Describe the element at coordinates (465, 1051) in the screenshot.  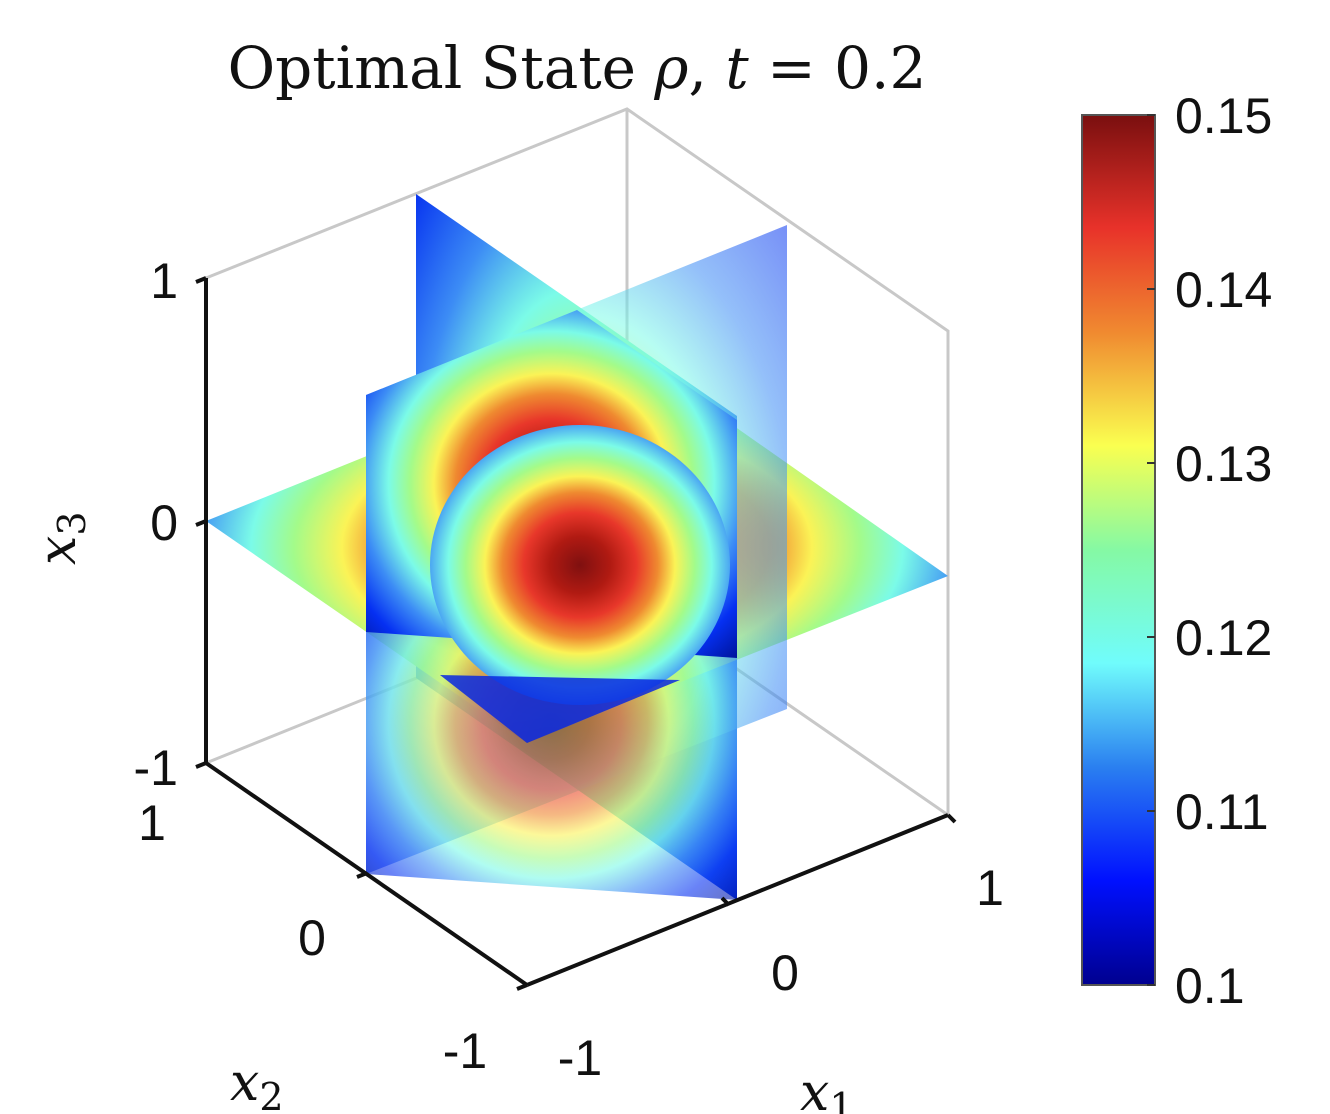
I see `x2-tick-neg1: -1` at that location.